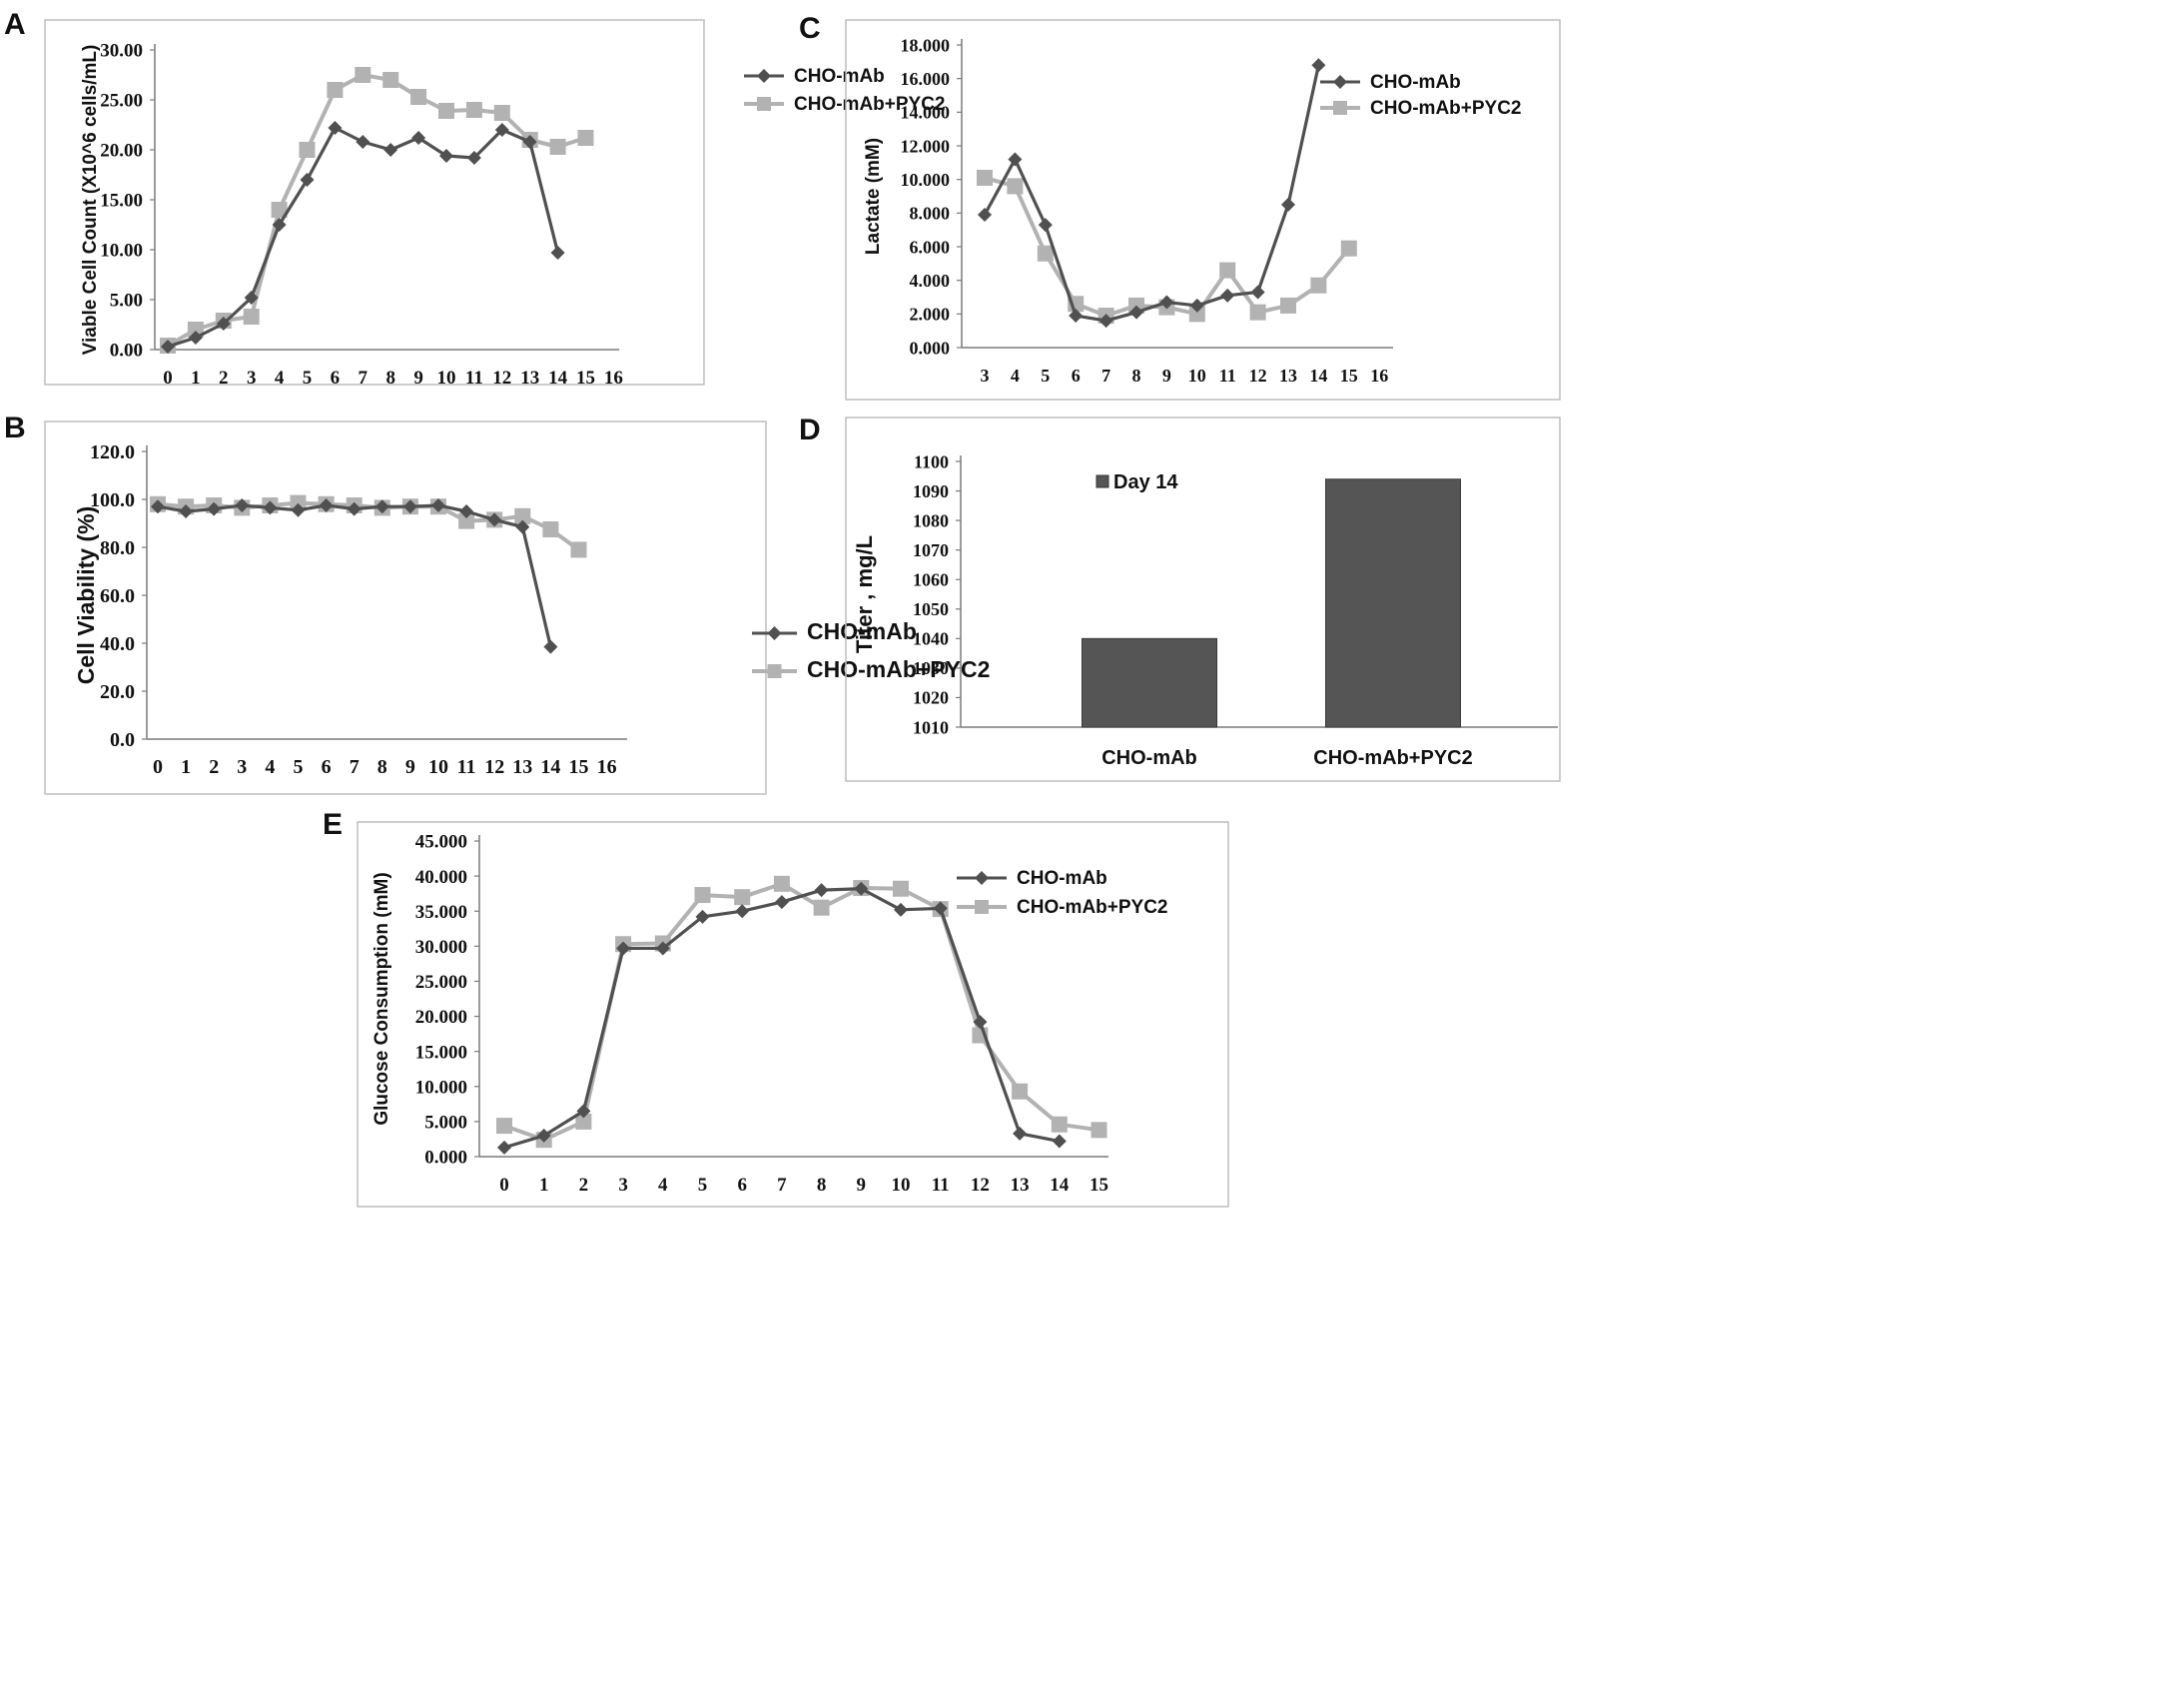 The width and height of the screenshot is (2184, 1696). I want to click on y-tick-label: 12.000, so click(926, 146).